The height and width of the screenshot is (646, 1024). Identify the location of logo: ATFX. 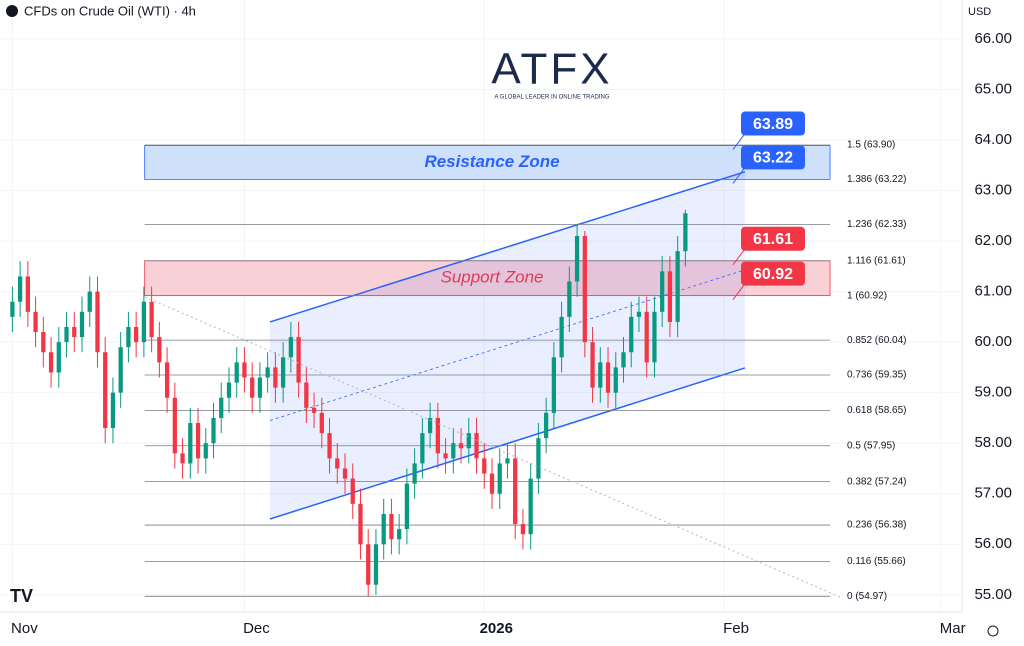
(551, 69).